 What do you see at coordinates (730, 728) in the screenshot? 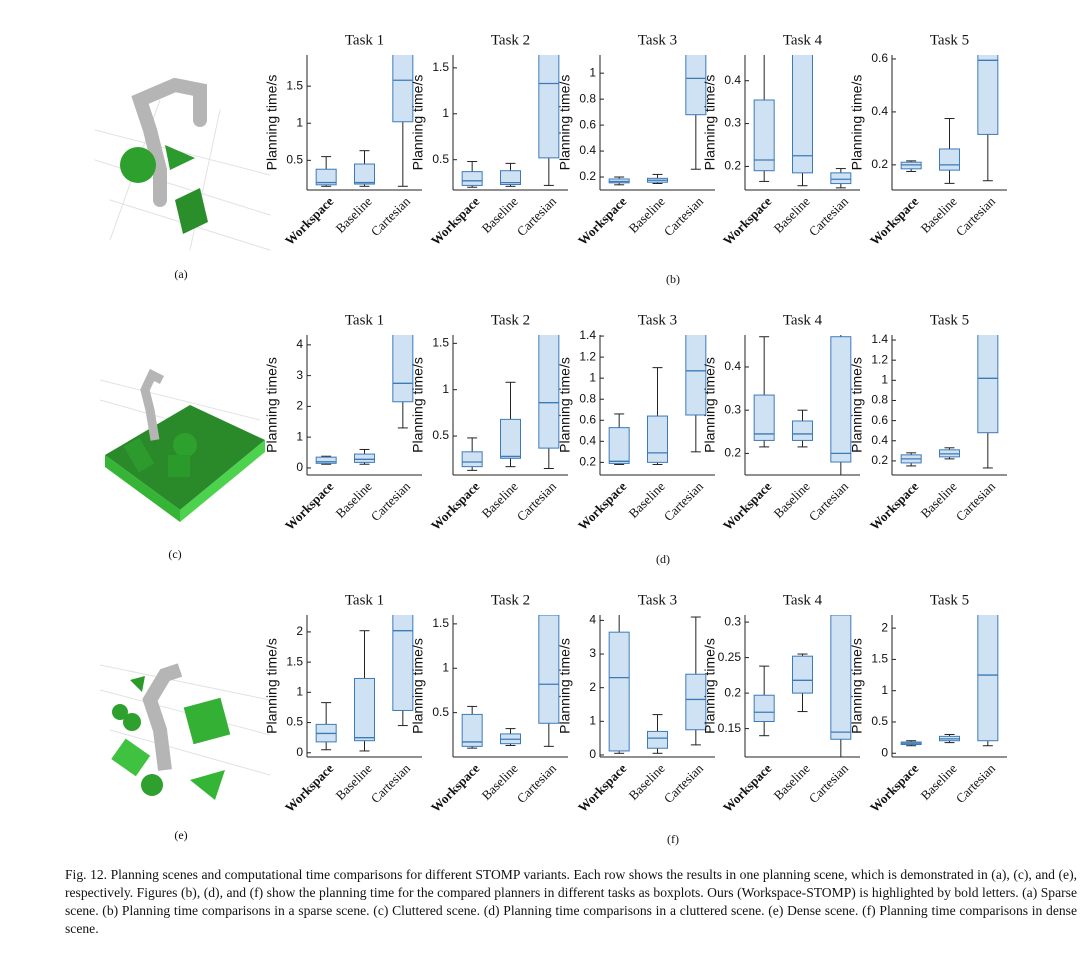
I see `y-tick-label: 0.15` at bounding box center [730, 728].